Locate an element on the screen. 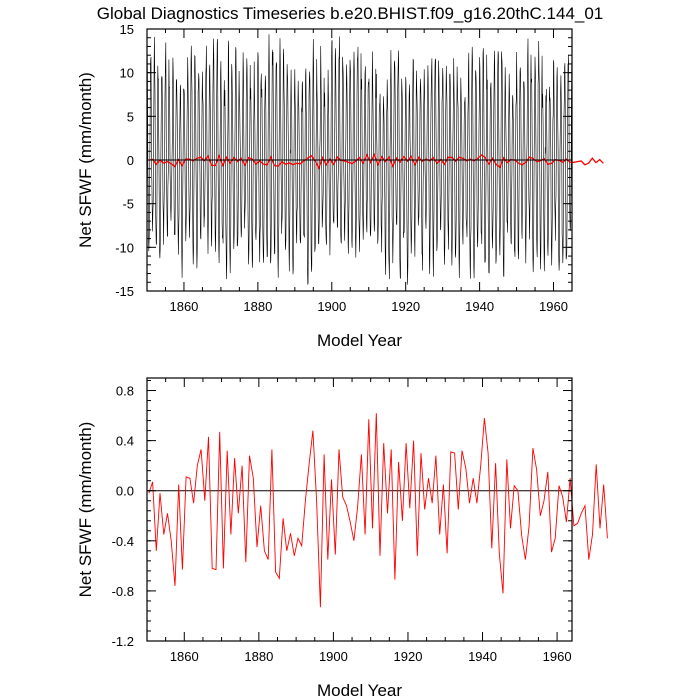 The width and height of the screenshot is (700, 700). y-tick-label: 0.0 is located at coordinates (125, 491).